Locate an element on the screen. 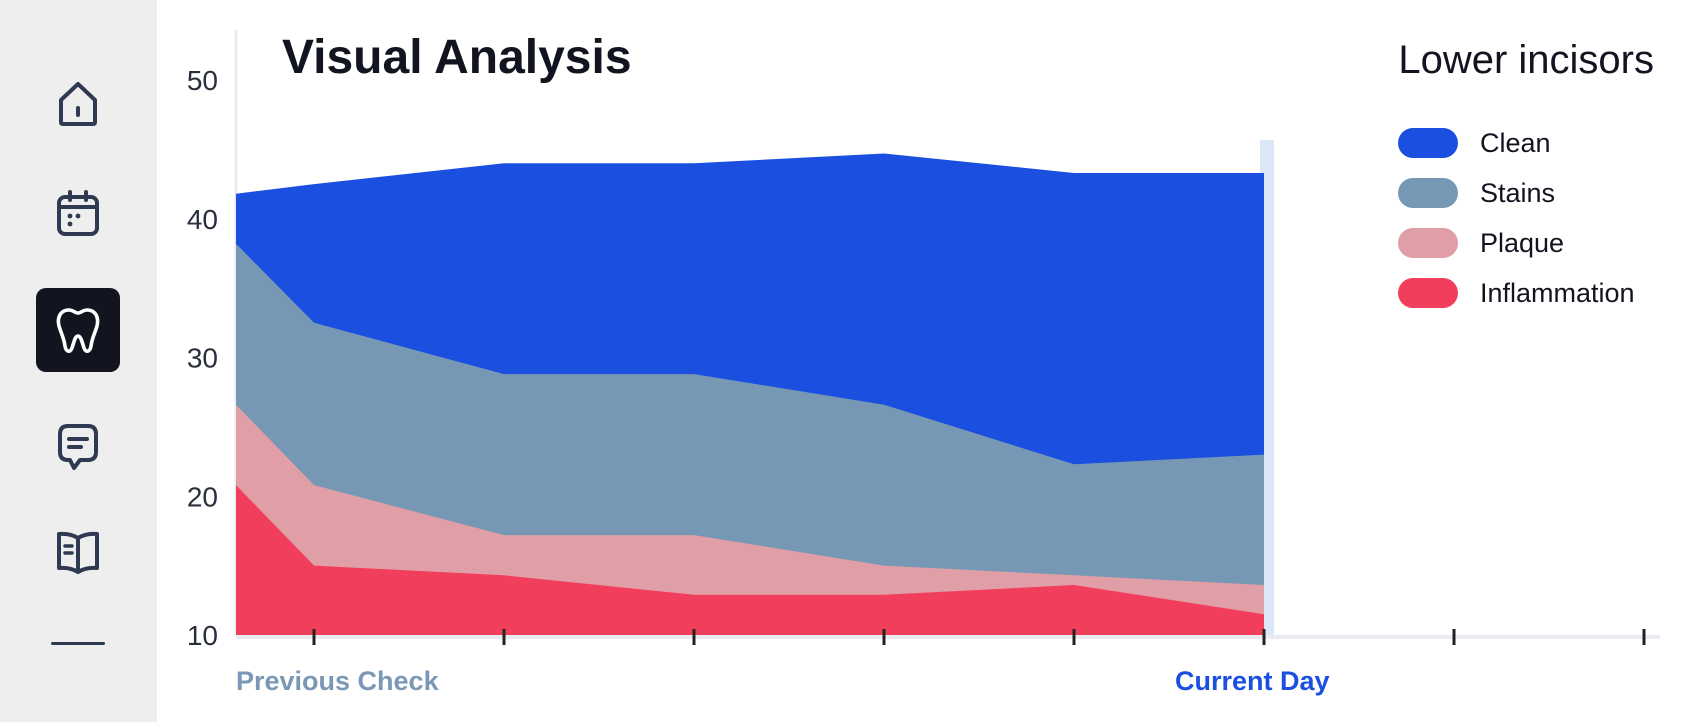 This screenshot has width=1704, height=722. legend-label: Clean is located at coordinates (1515, 142).